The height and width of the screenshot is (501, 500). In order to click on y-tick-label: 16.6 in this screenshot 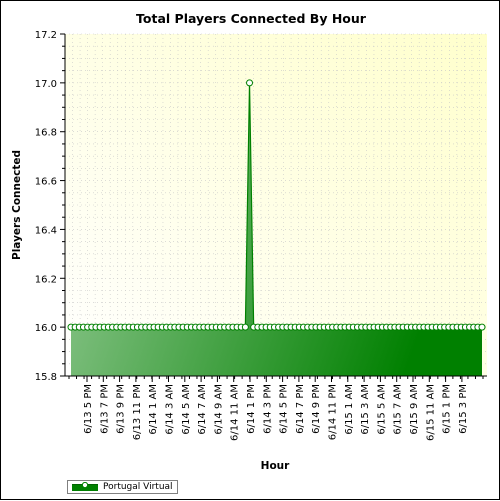, I will do `click(46, 182)`.